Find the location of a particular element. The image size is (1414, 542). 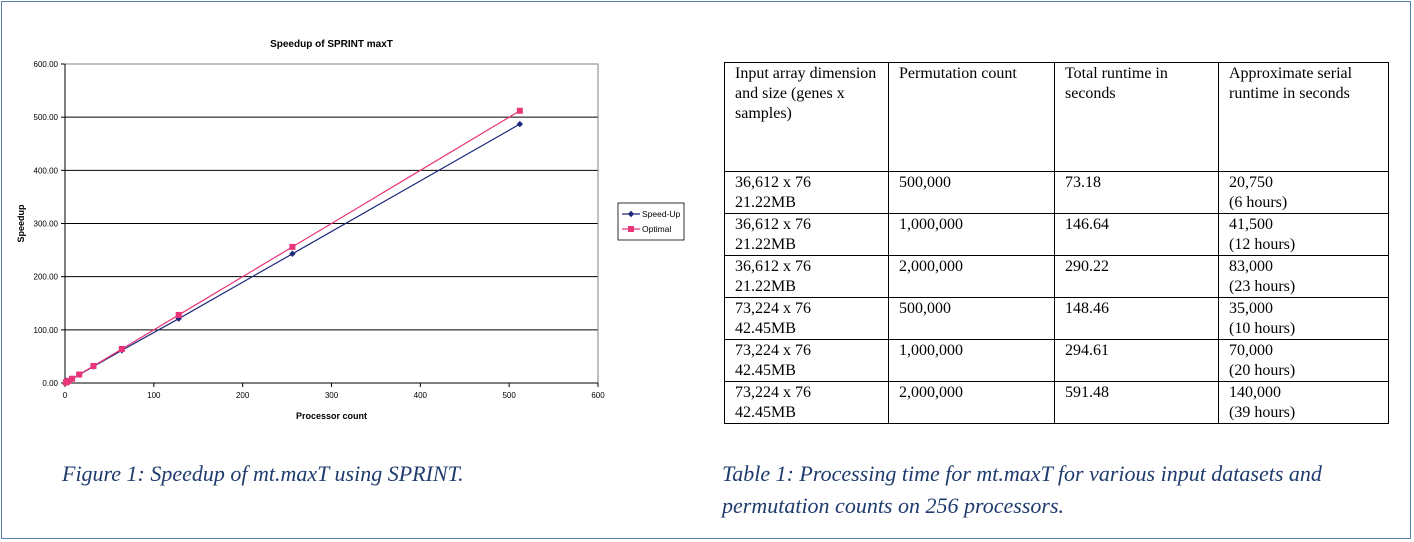

x-tick-label: 500 is located at coordinates (509, 395).